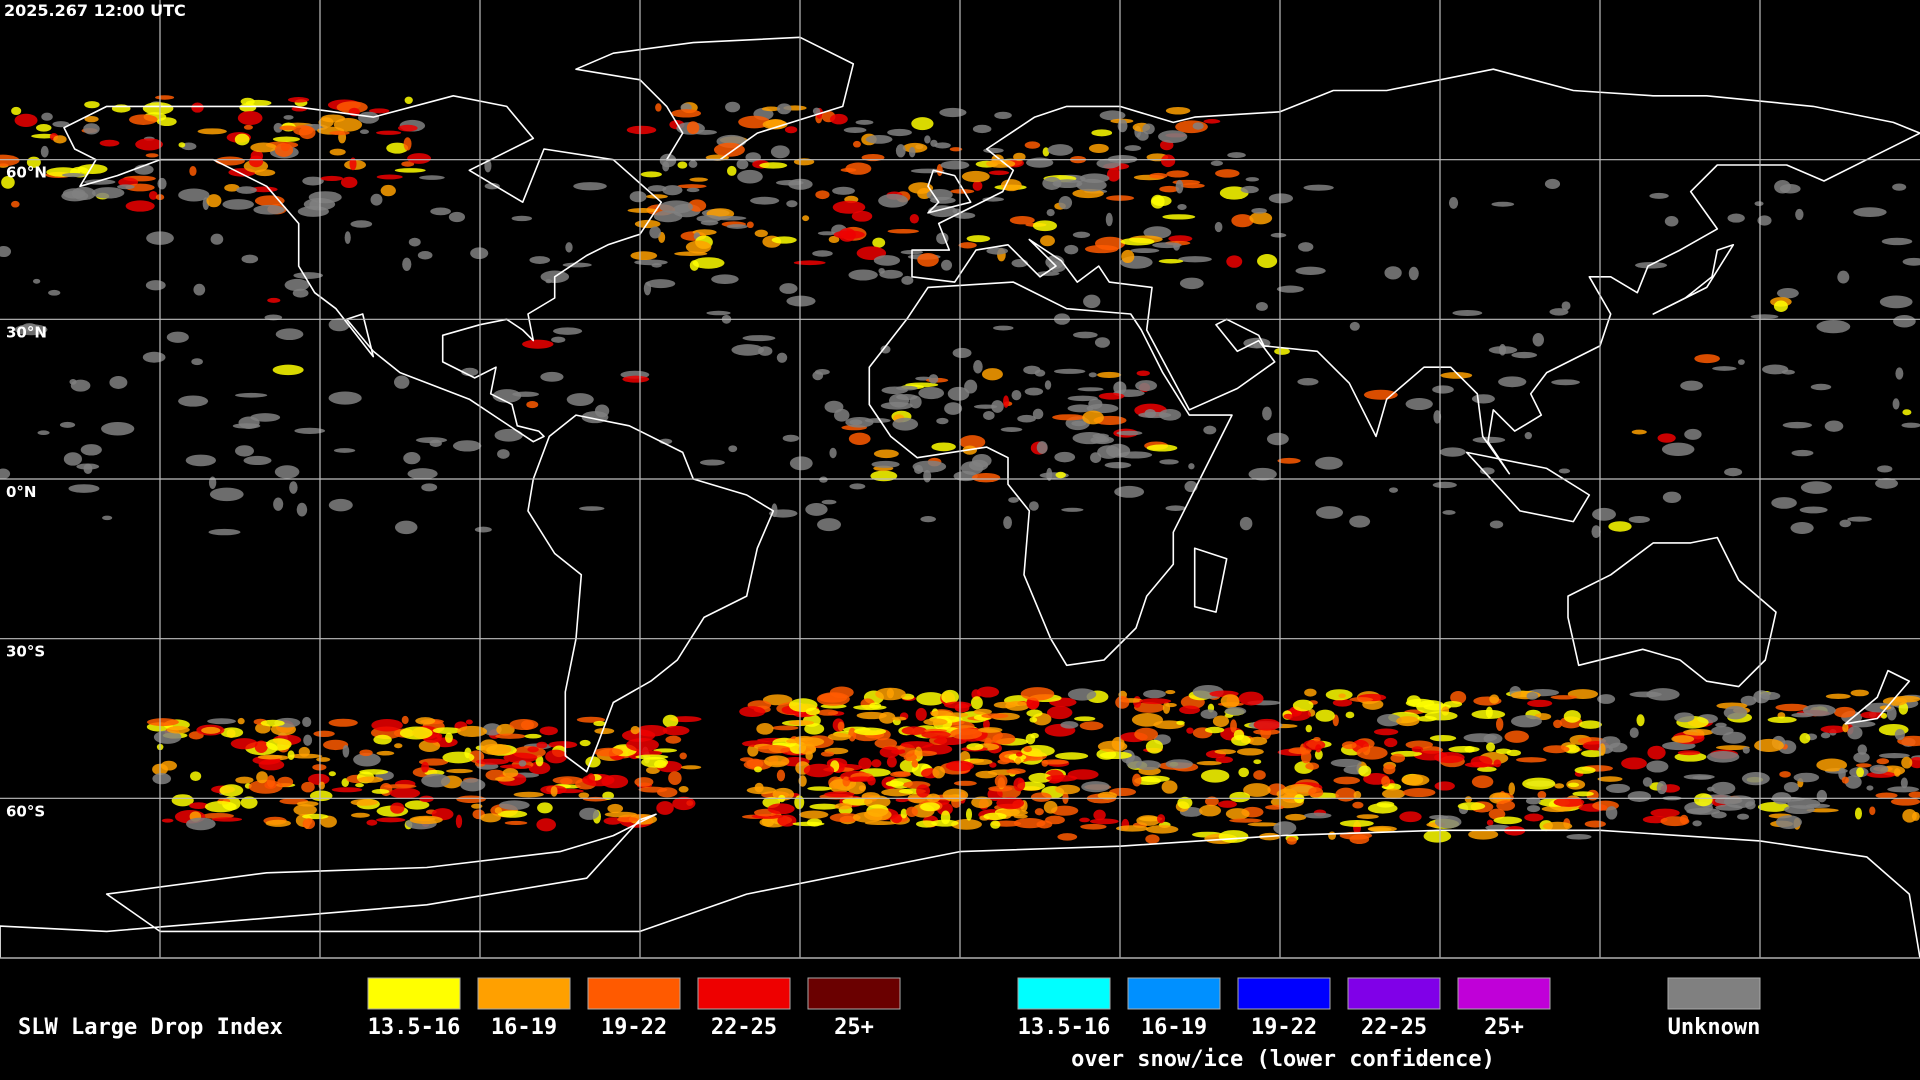 The width and height of the screenshot is (1920, 1080). I want to click on coastline, so click(1050, 474).